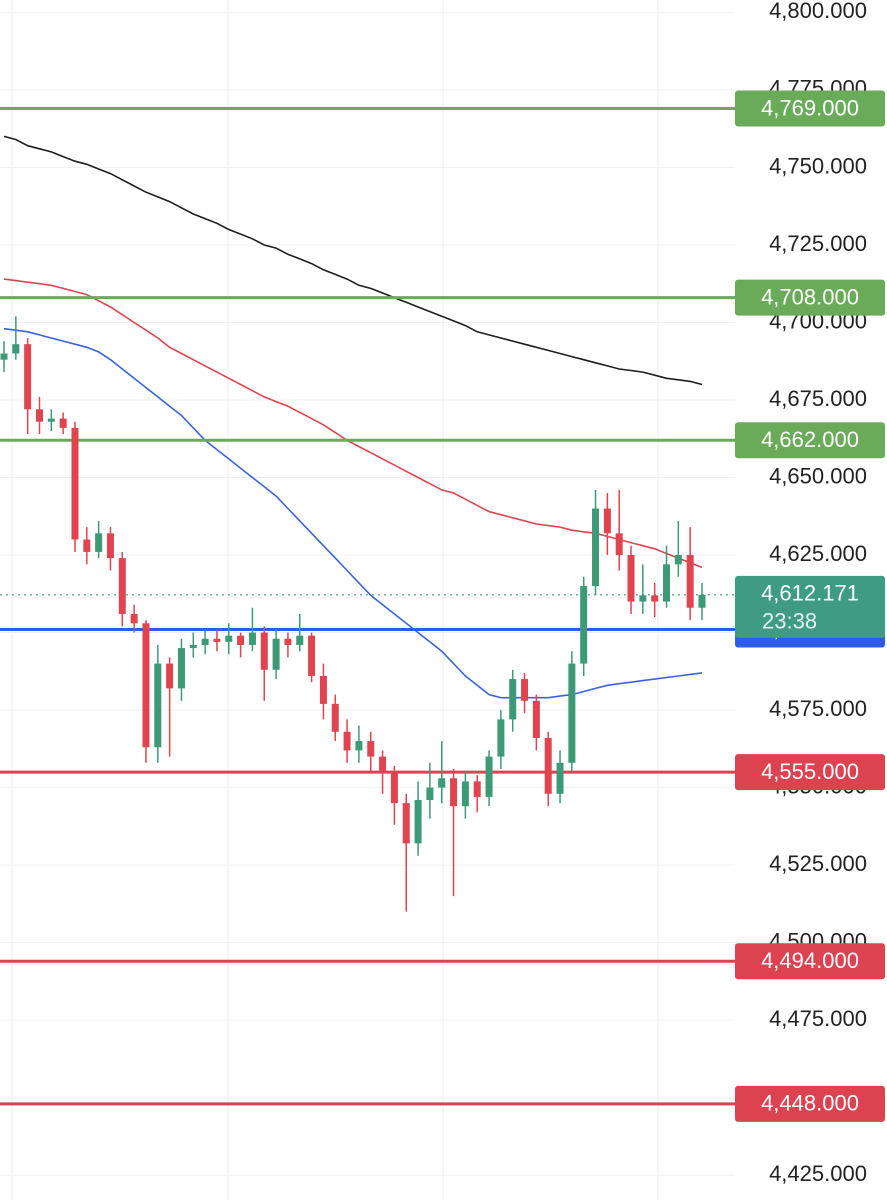  What do you see at coordinates (818, 1018) in the screenshot?
I see `y-tick-label: 4,475.000` at bounding box center [818, 1018].